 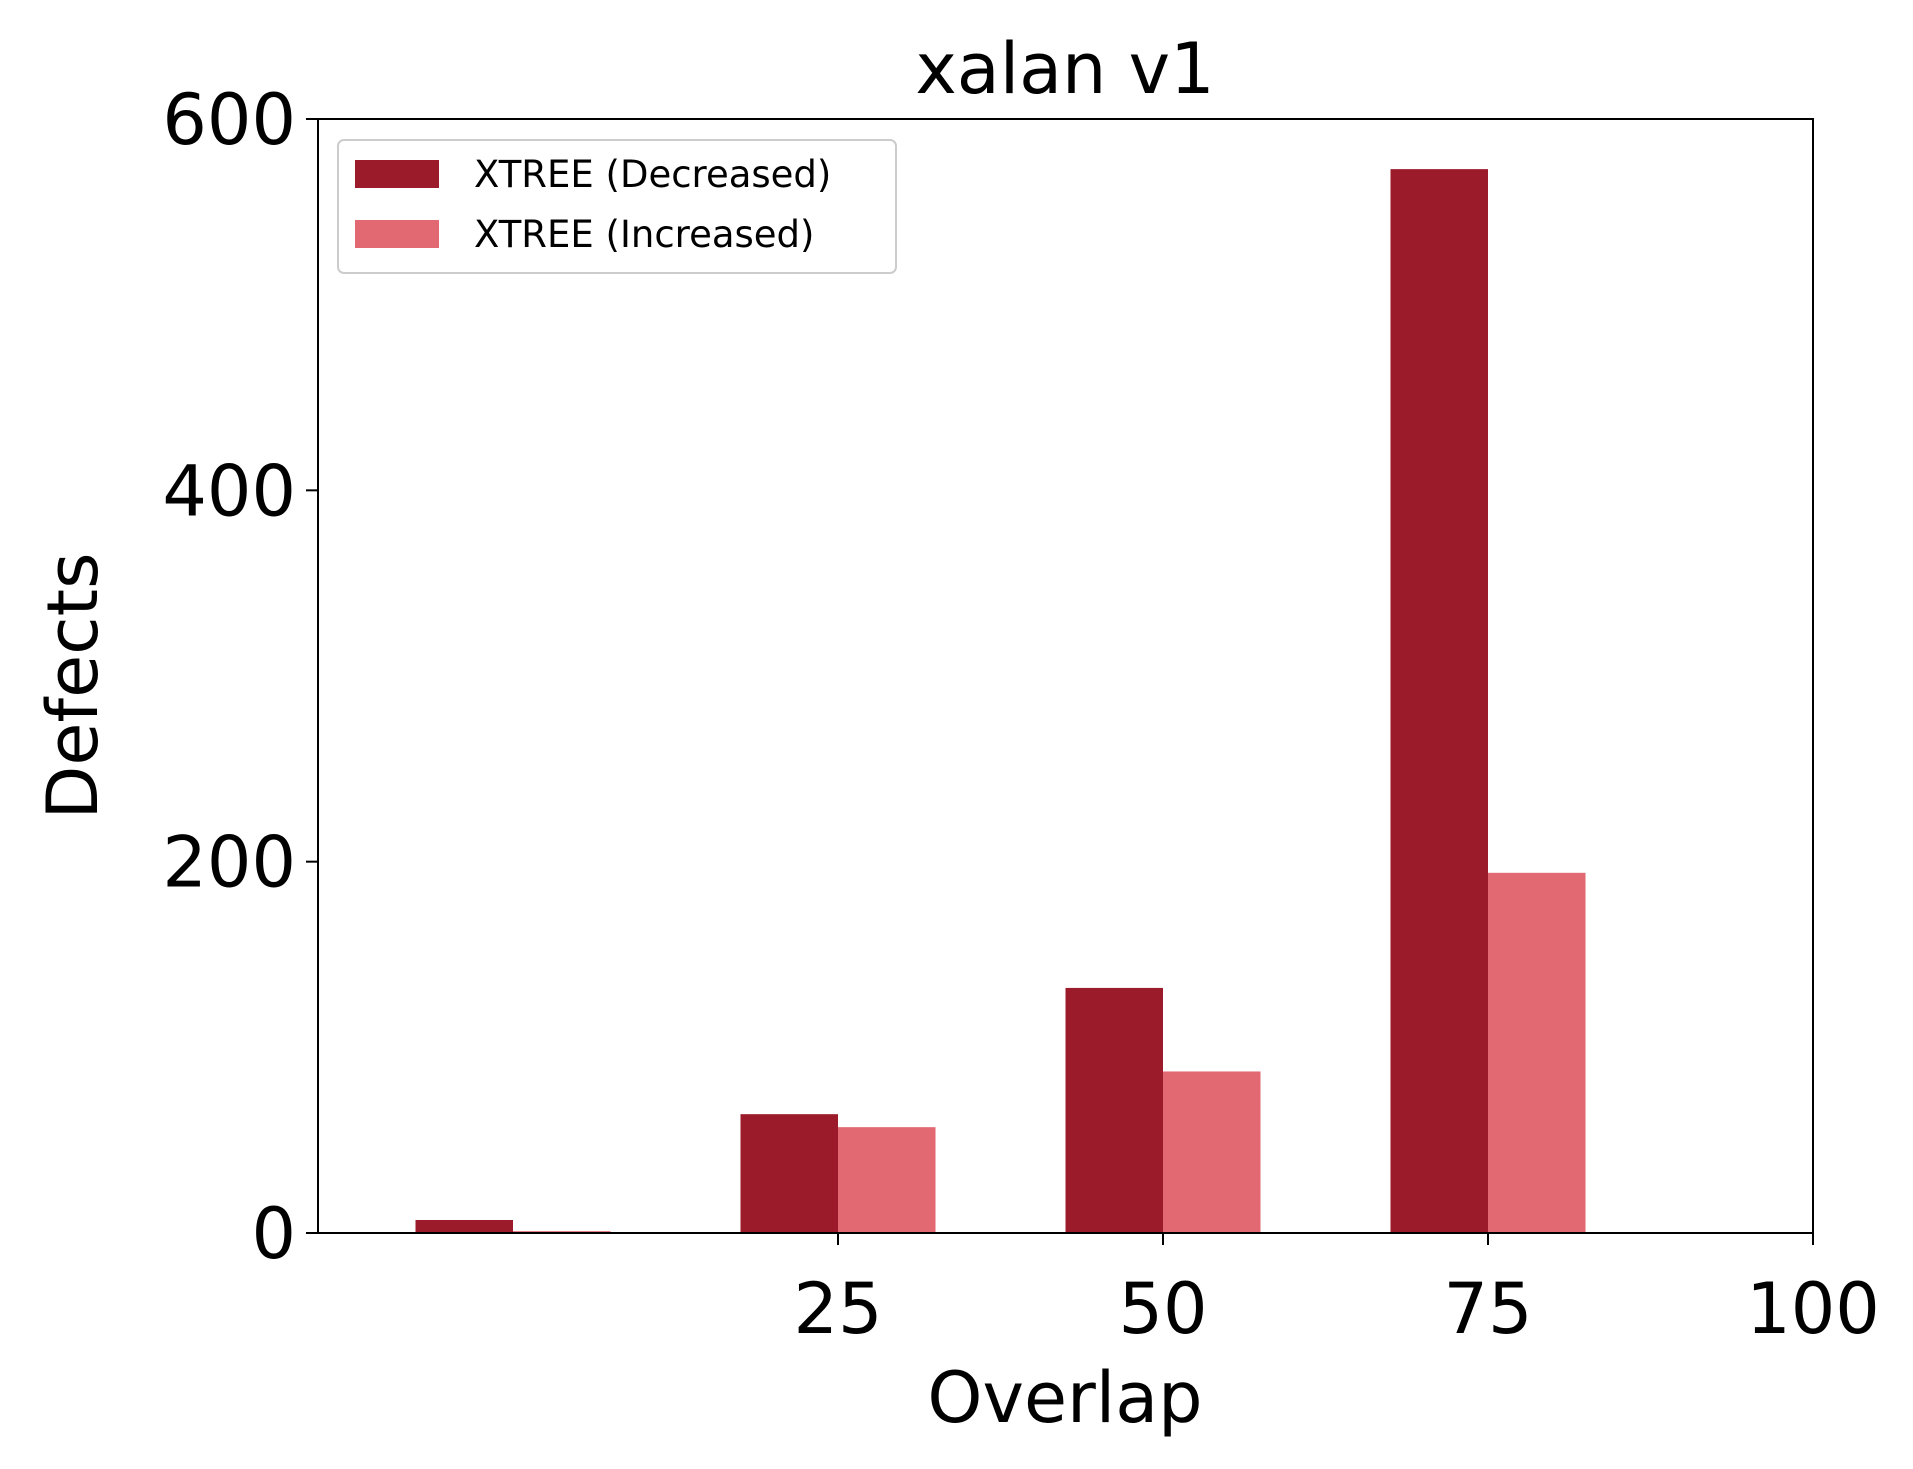 What do you see at coordinates (1064, 1398) in the screenshot?
I see `x-axis-label: Overlap` at bounding box center [1064, 1398].